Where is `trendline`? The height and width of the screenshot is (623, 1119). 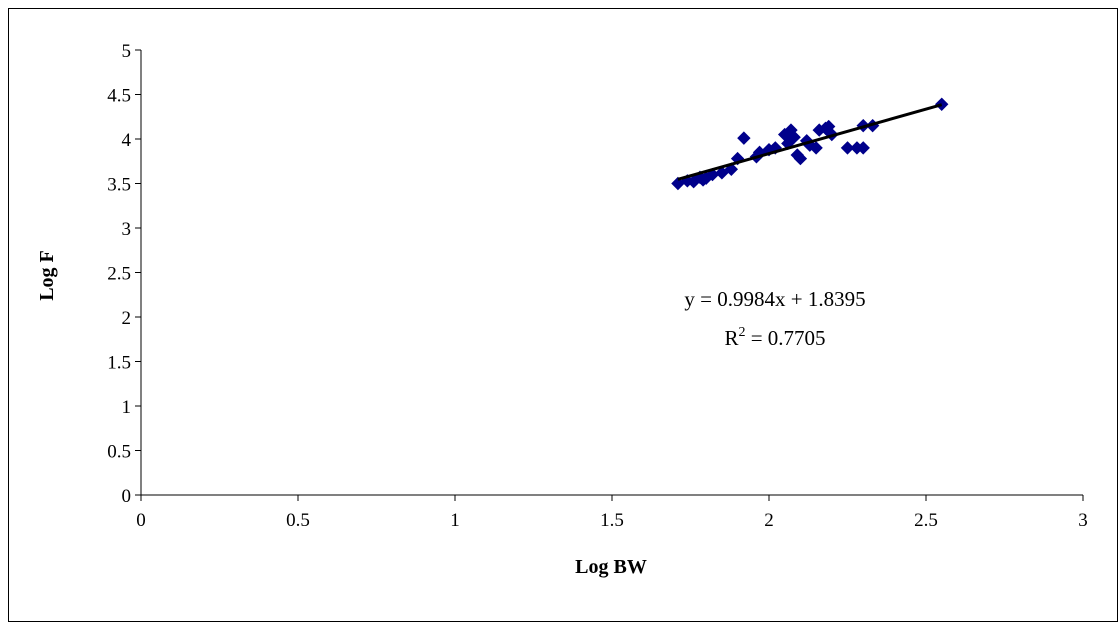 trendline is located at coordinates (810, 142).